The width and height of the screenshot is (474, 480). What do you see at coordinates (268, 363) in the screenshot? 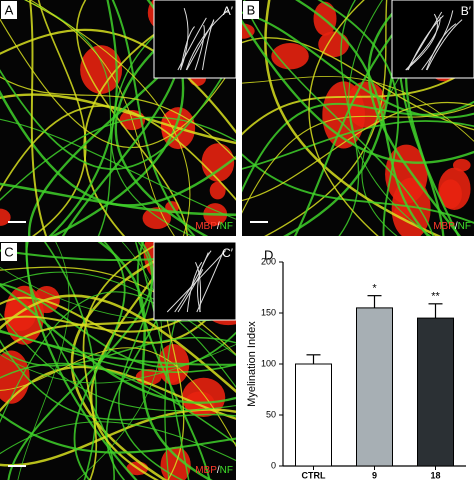
I see `y-tick-label: 100` at bounding box center [268, 363].